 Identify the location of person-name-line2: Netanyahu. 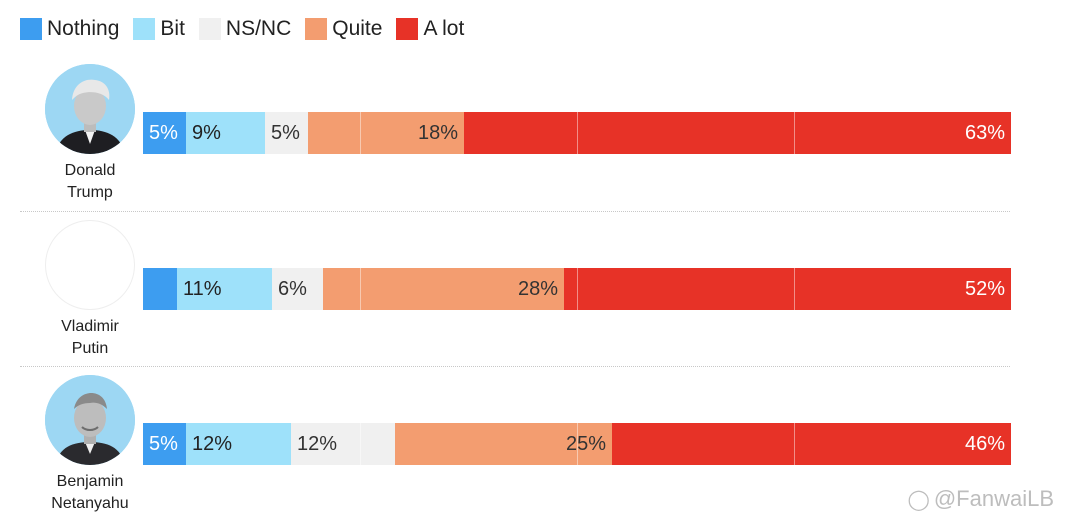
(90, 503).